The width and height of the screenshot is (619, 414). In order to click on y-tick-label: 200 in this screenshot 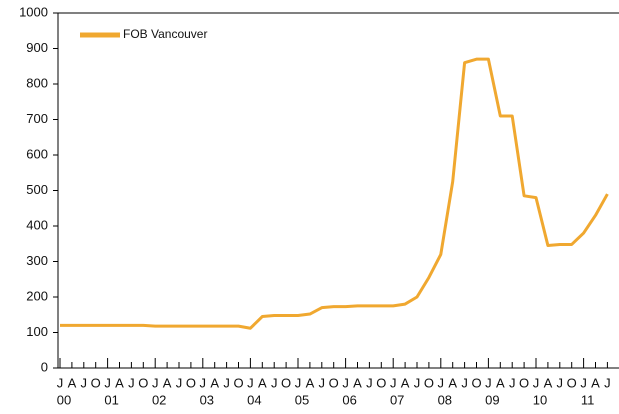, I will do `click(37, 295)`.